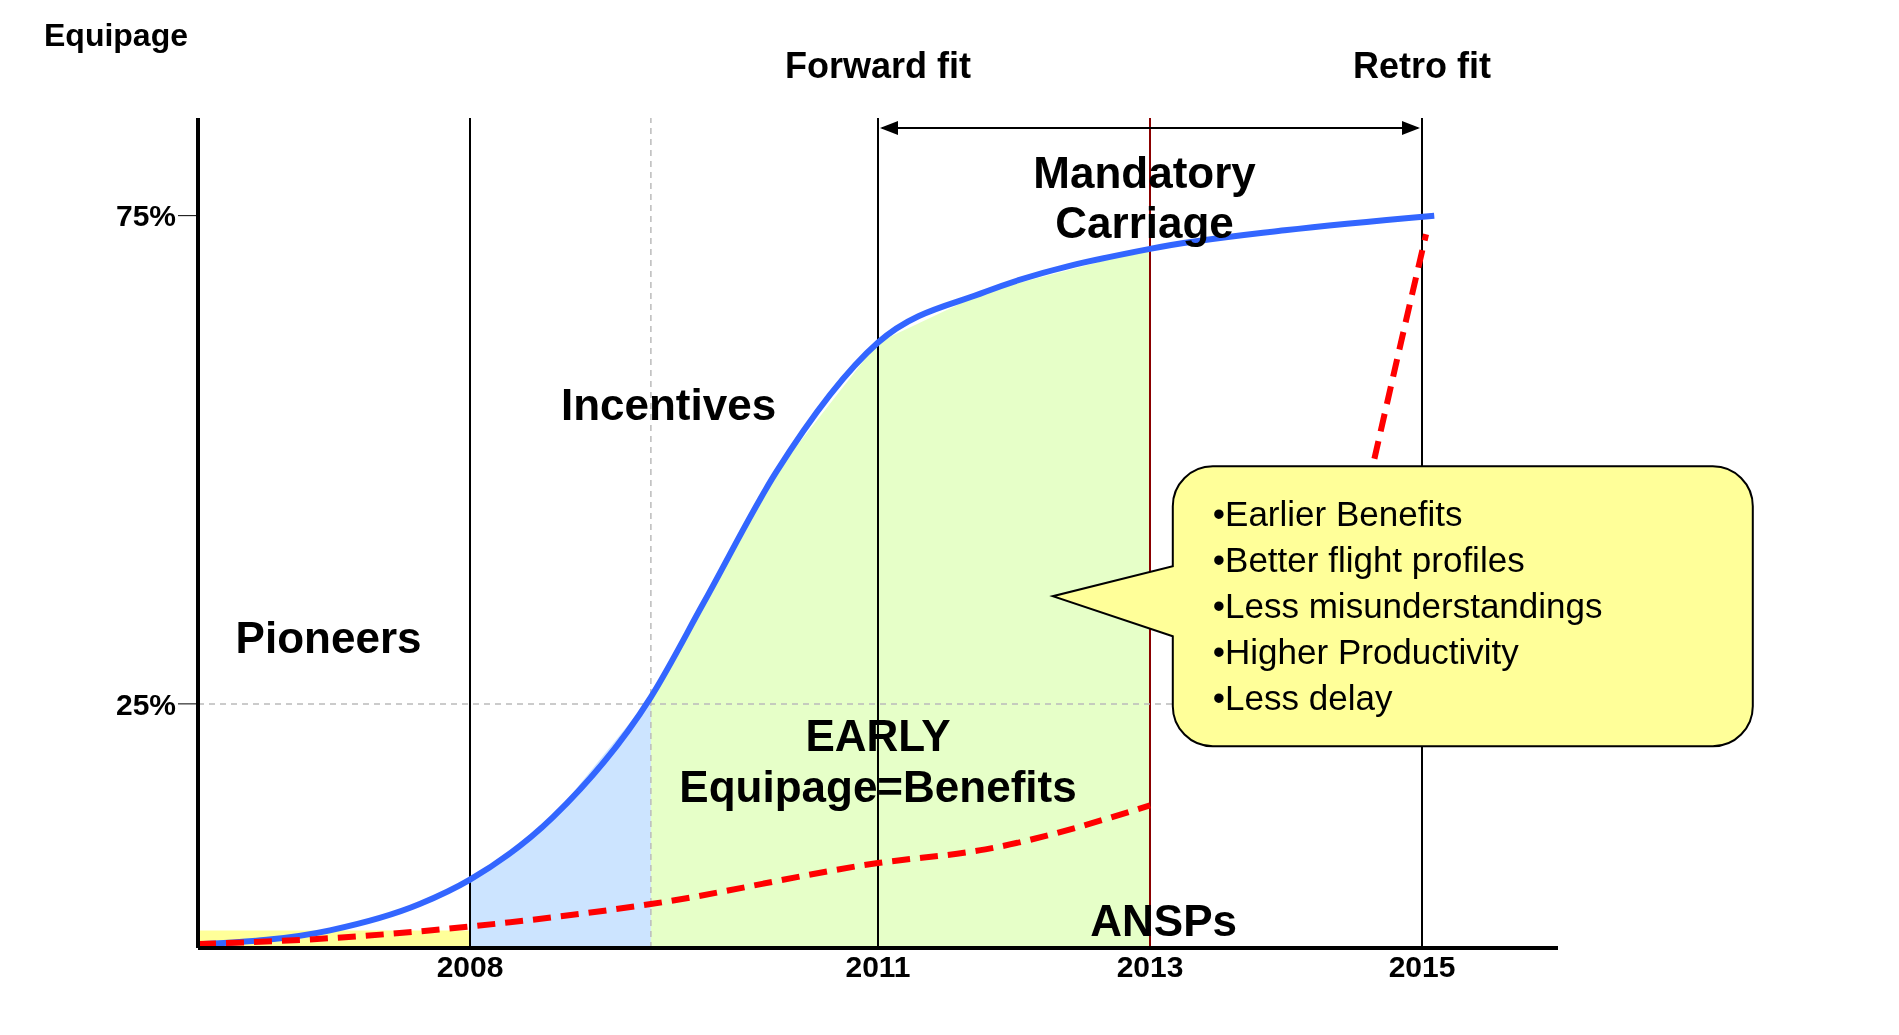 Image resolution: width=1899 pixels, height=1035 pixels. I want to click on annotation: •Earlier Benefits •Better flight profiles •Less misunderstandings •Higher Productivity •Less delay, so click(1407, 606).